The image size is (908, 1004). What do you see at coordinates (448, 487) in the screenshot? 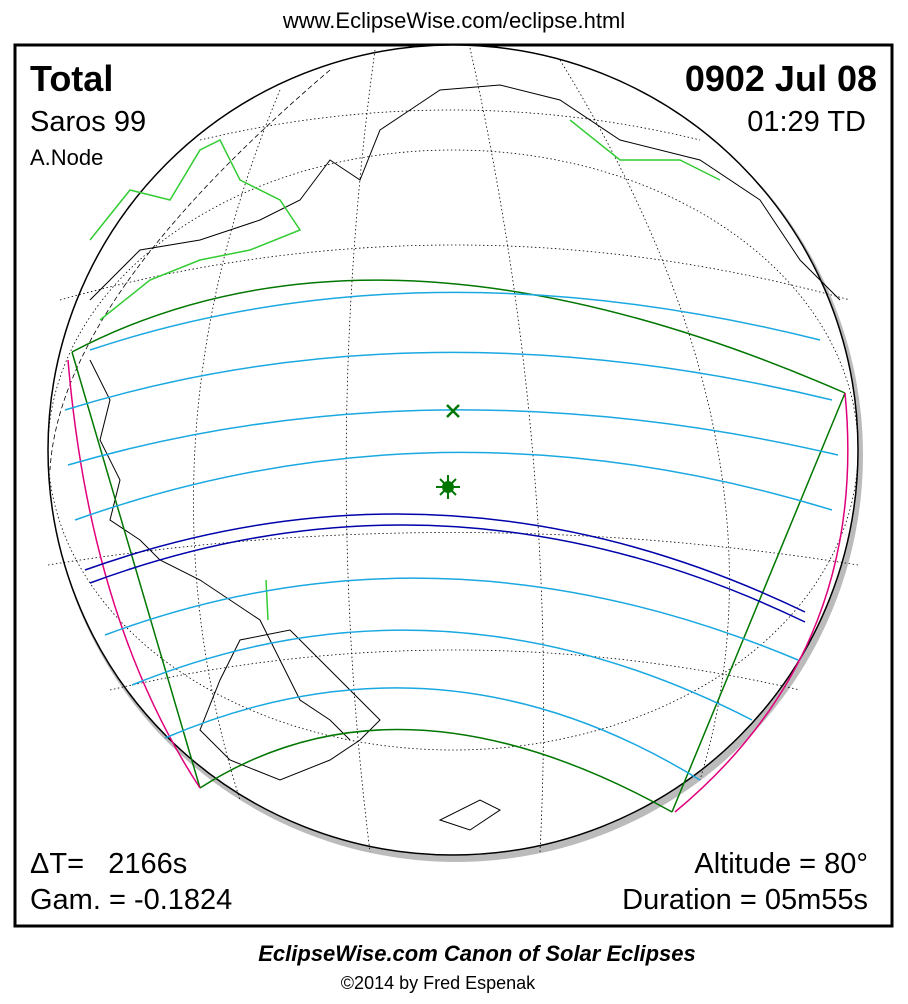
I see `greatest-eclipse` at bounding box center [448, 487].